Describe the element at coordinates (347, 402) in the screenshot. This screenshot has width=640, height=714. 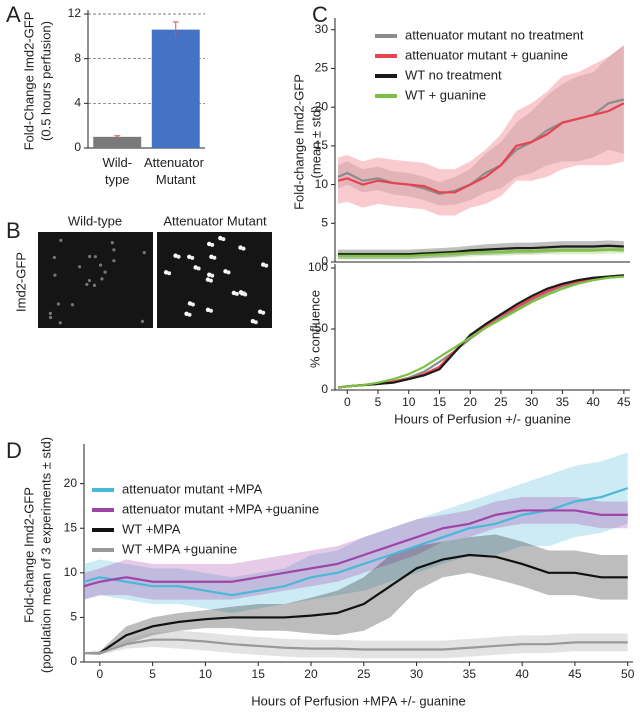
I see `x-tick-label: 0` at that location.